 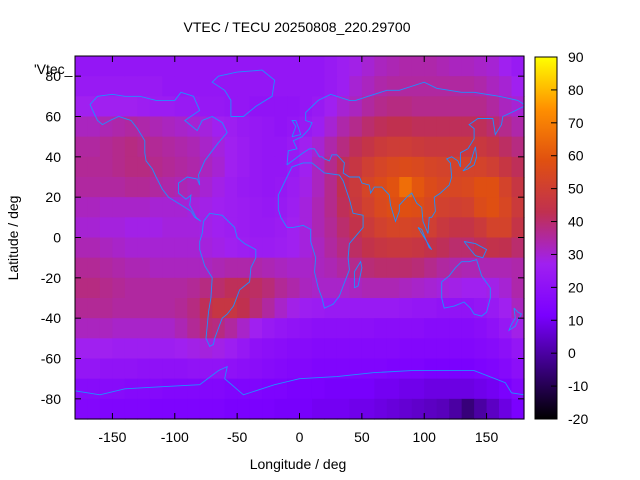 I want to click on colorbar-tick-label: -20, so click(x=578, y=419).